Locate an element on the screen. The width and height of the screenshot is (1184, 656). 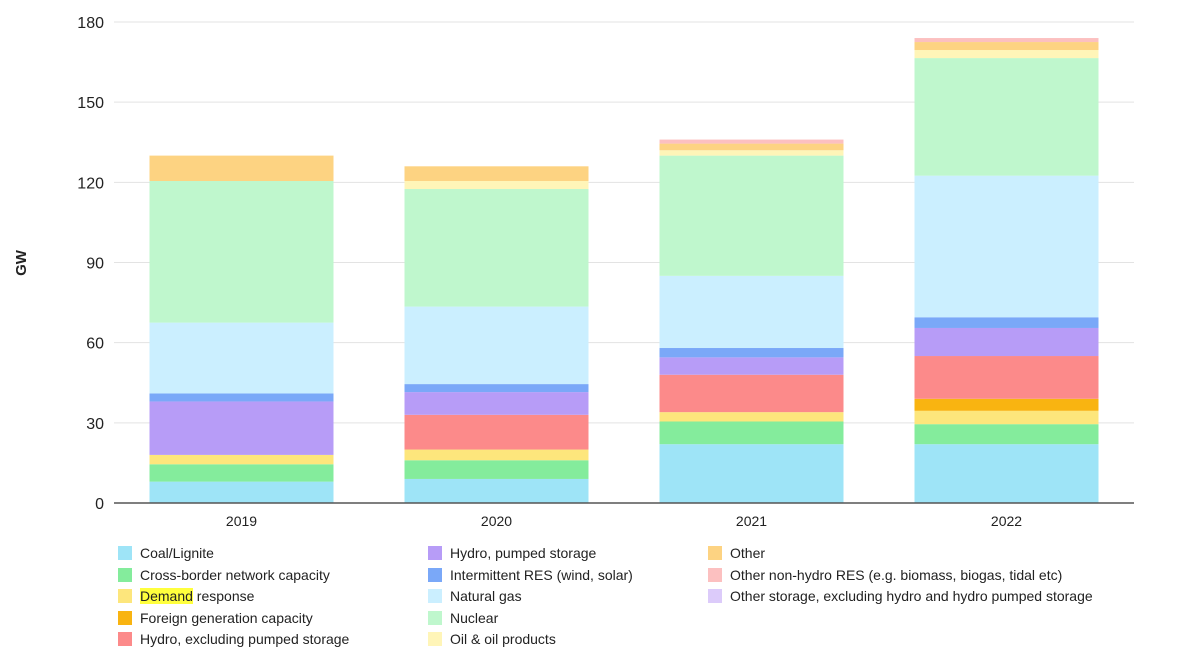
y-tick-label: 60 is located at coordinates (95, 344).